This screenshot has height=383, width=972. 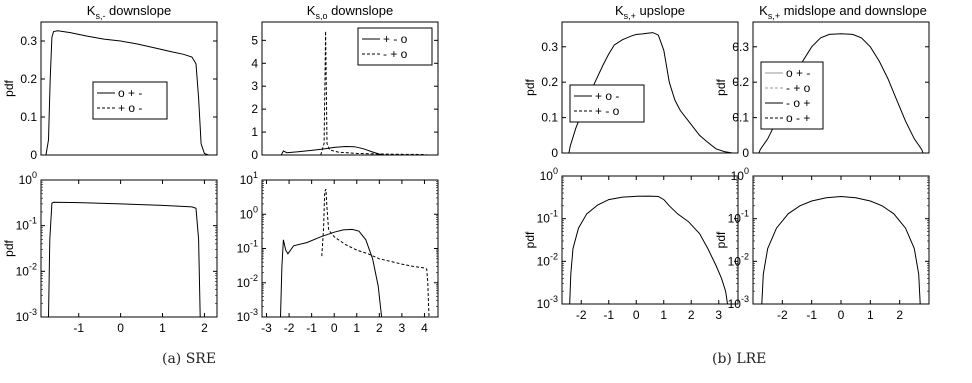 I want to click on panel-sre-ks-minus-log: 10⁻³ 10⁻² 10⁻¹ 100 -1 0 1 2 pdf, so click(x=110, y=252).